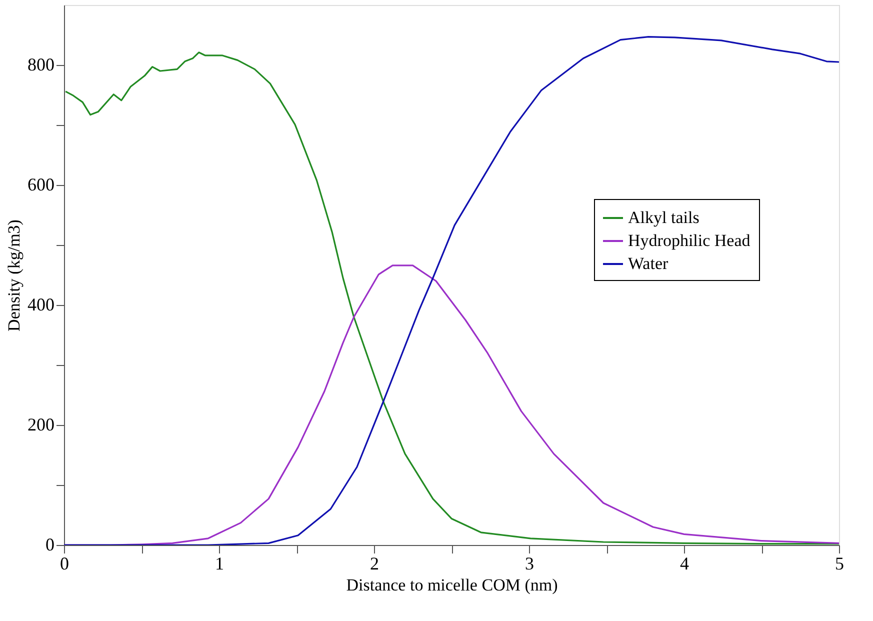 This screenshot has height=621, width=873. Describe the element at coordinates (50, 544) in the screenshot. I see `y-tick-label: 0` at that location.